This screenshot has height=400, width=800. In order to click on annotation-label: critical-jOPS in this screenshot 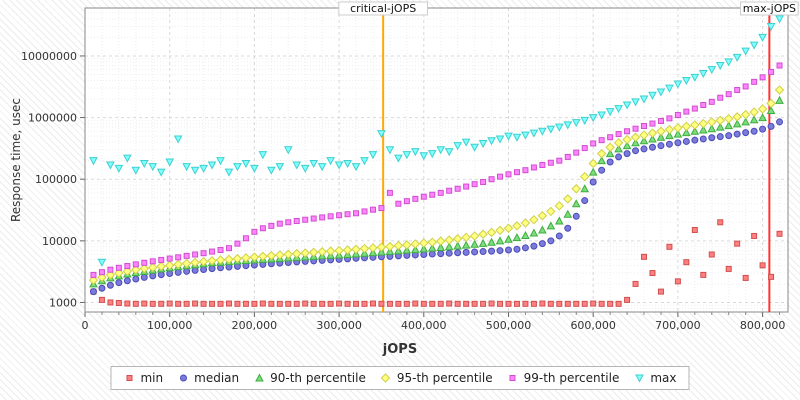, I will do `click(383, 8)`.